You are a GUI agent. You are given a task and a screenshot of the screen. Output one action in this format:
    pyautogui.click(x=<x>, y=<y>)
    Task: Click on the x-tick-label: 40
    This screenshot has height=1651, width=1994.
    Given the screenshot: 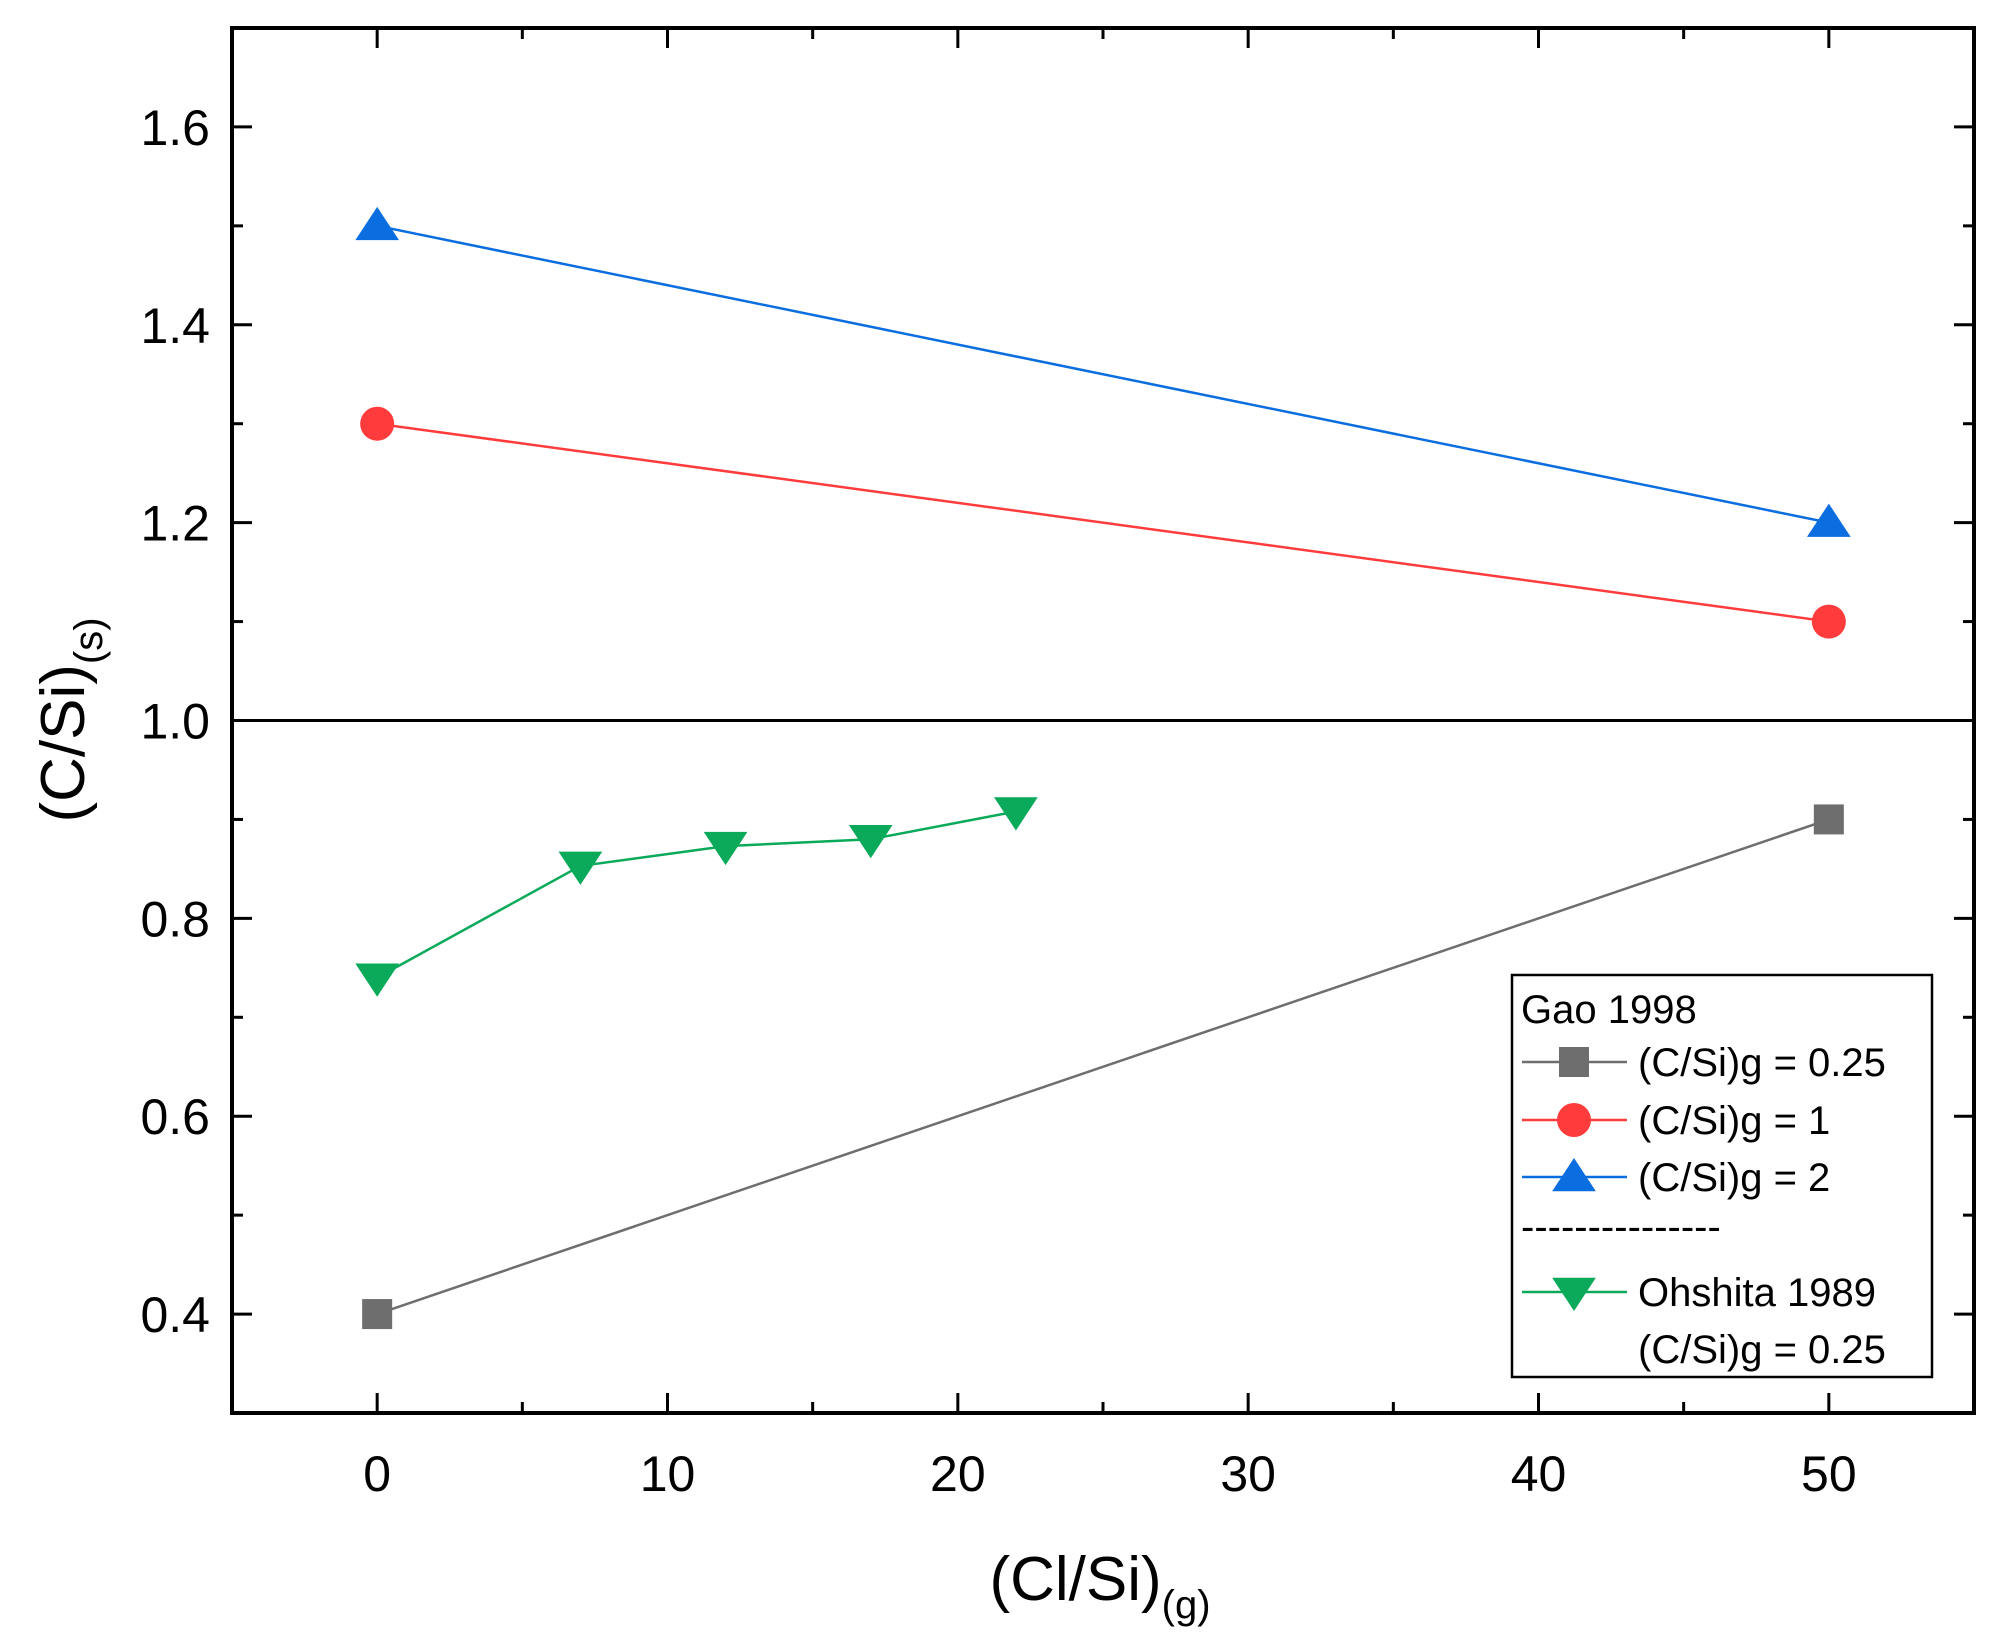 What is the action you would take?
    pyautogui.click(x=1539, y=1474)
    